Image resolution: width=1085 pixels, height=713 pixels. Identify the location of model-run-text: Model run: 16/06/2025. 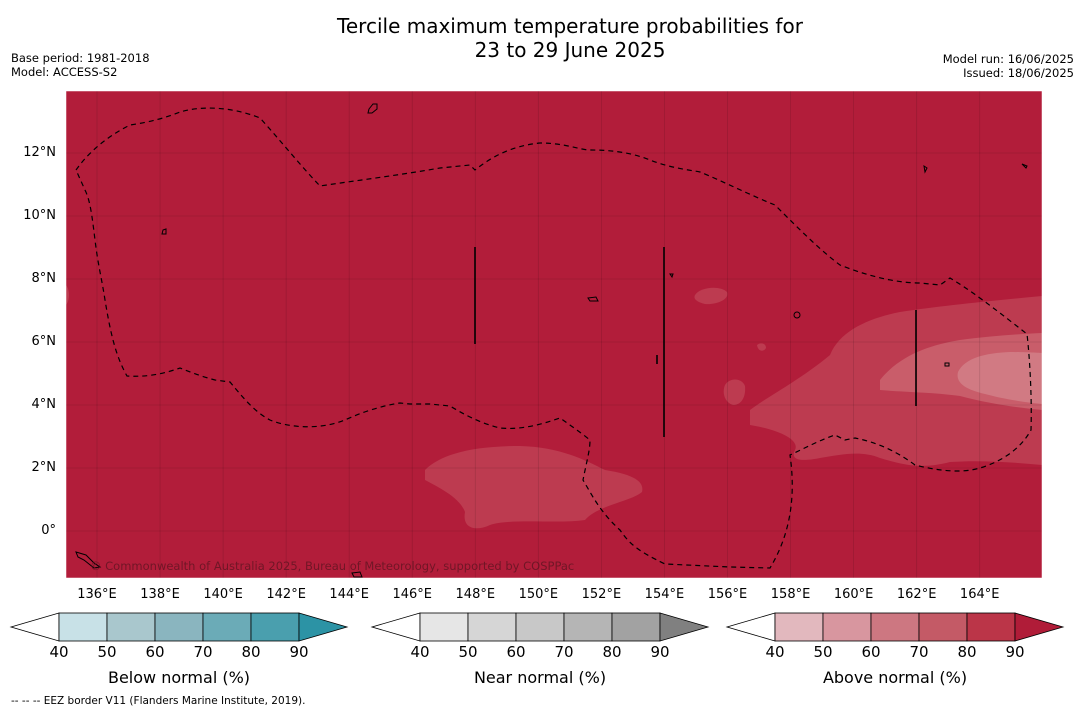
(1008, 59).